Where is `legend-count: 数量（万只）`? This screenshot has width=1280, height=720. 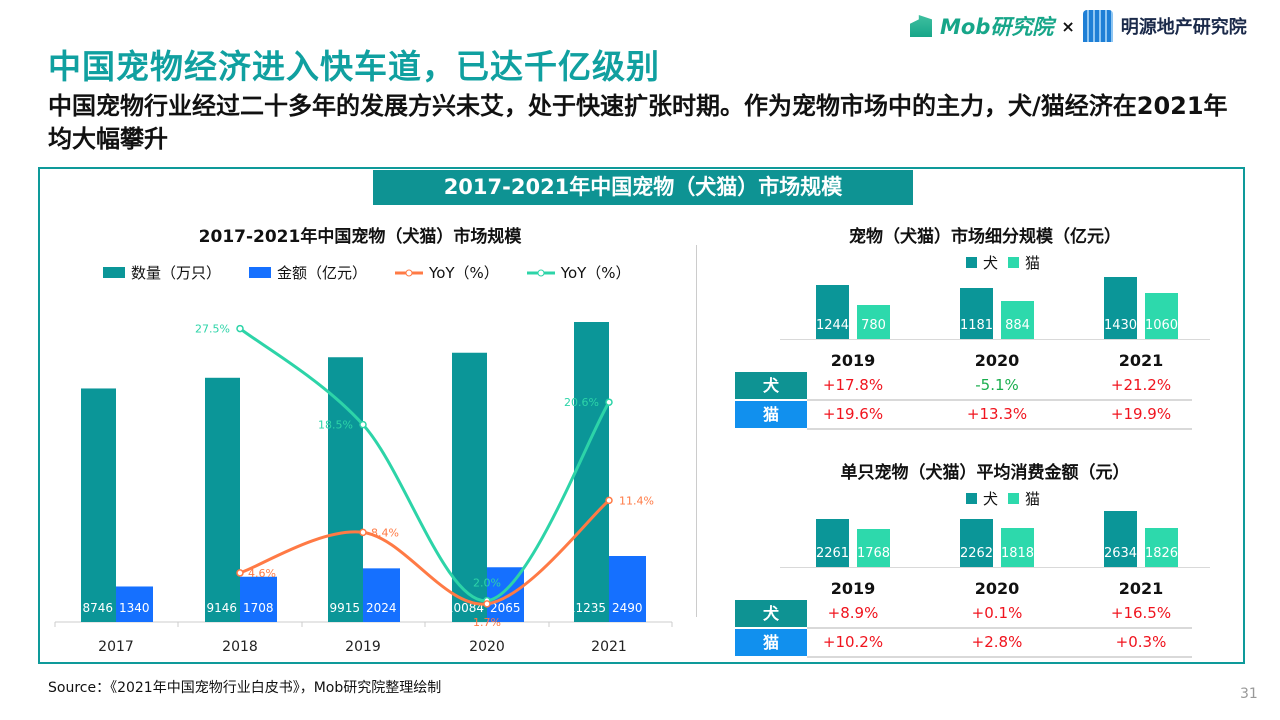 legend-count: 数量（万只） is located at coordinates (162, 272).